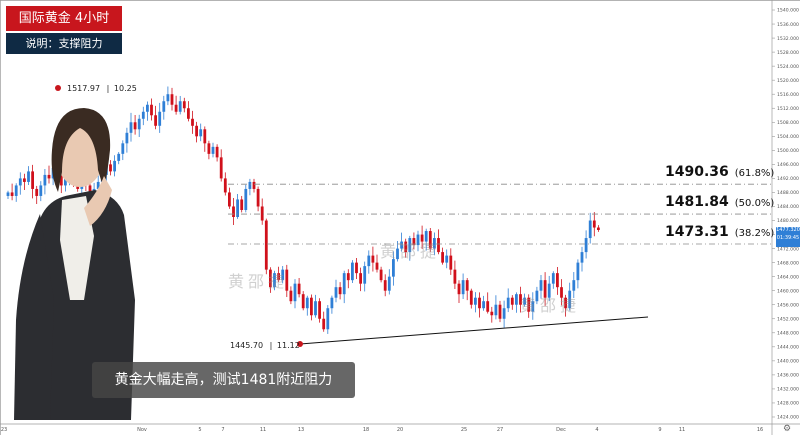 Image resolution: width=800 pixels, height=435 pixels. I want to click on y-tick-label: 1520.000, so click(788, 81).